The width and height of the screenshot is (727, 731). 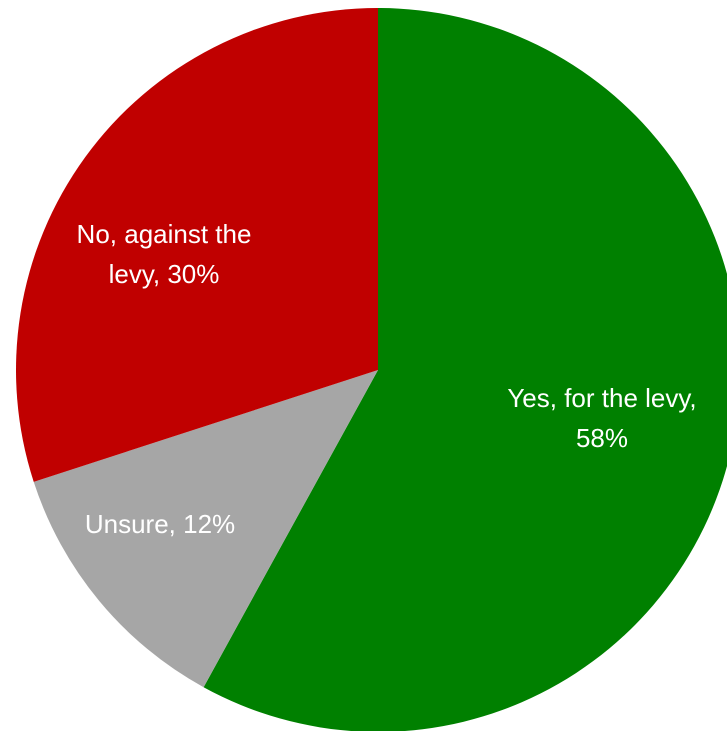 I want to click on pie-data-label-line: Unsure, 12%, so click(x=160, y=524).